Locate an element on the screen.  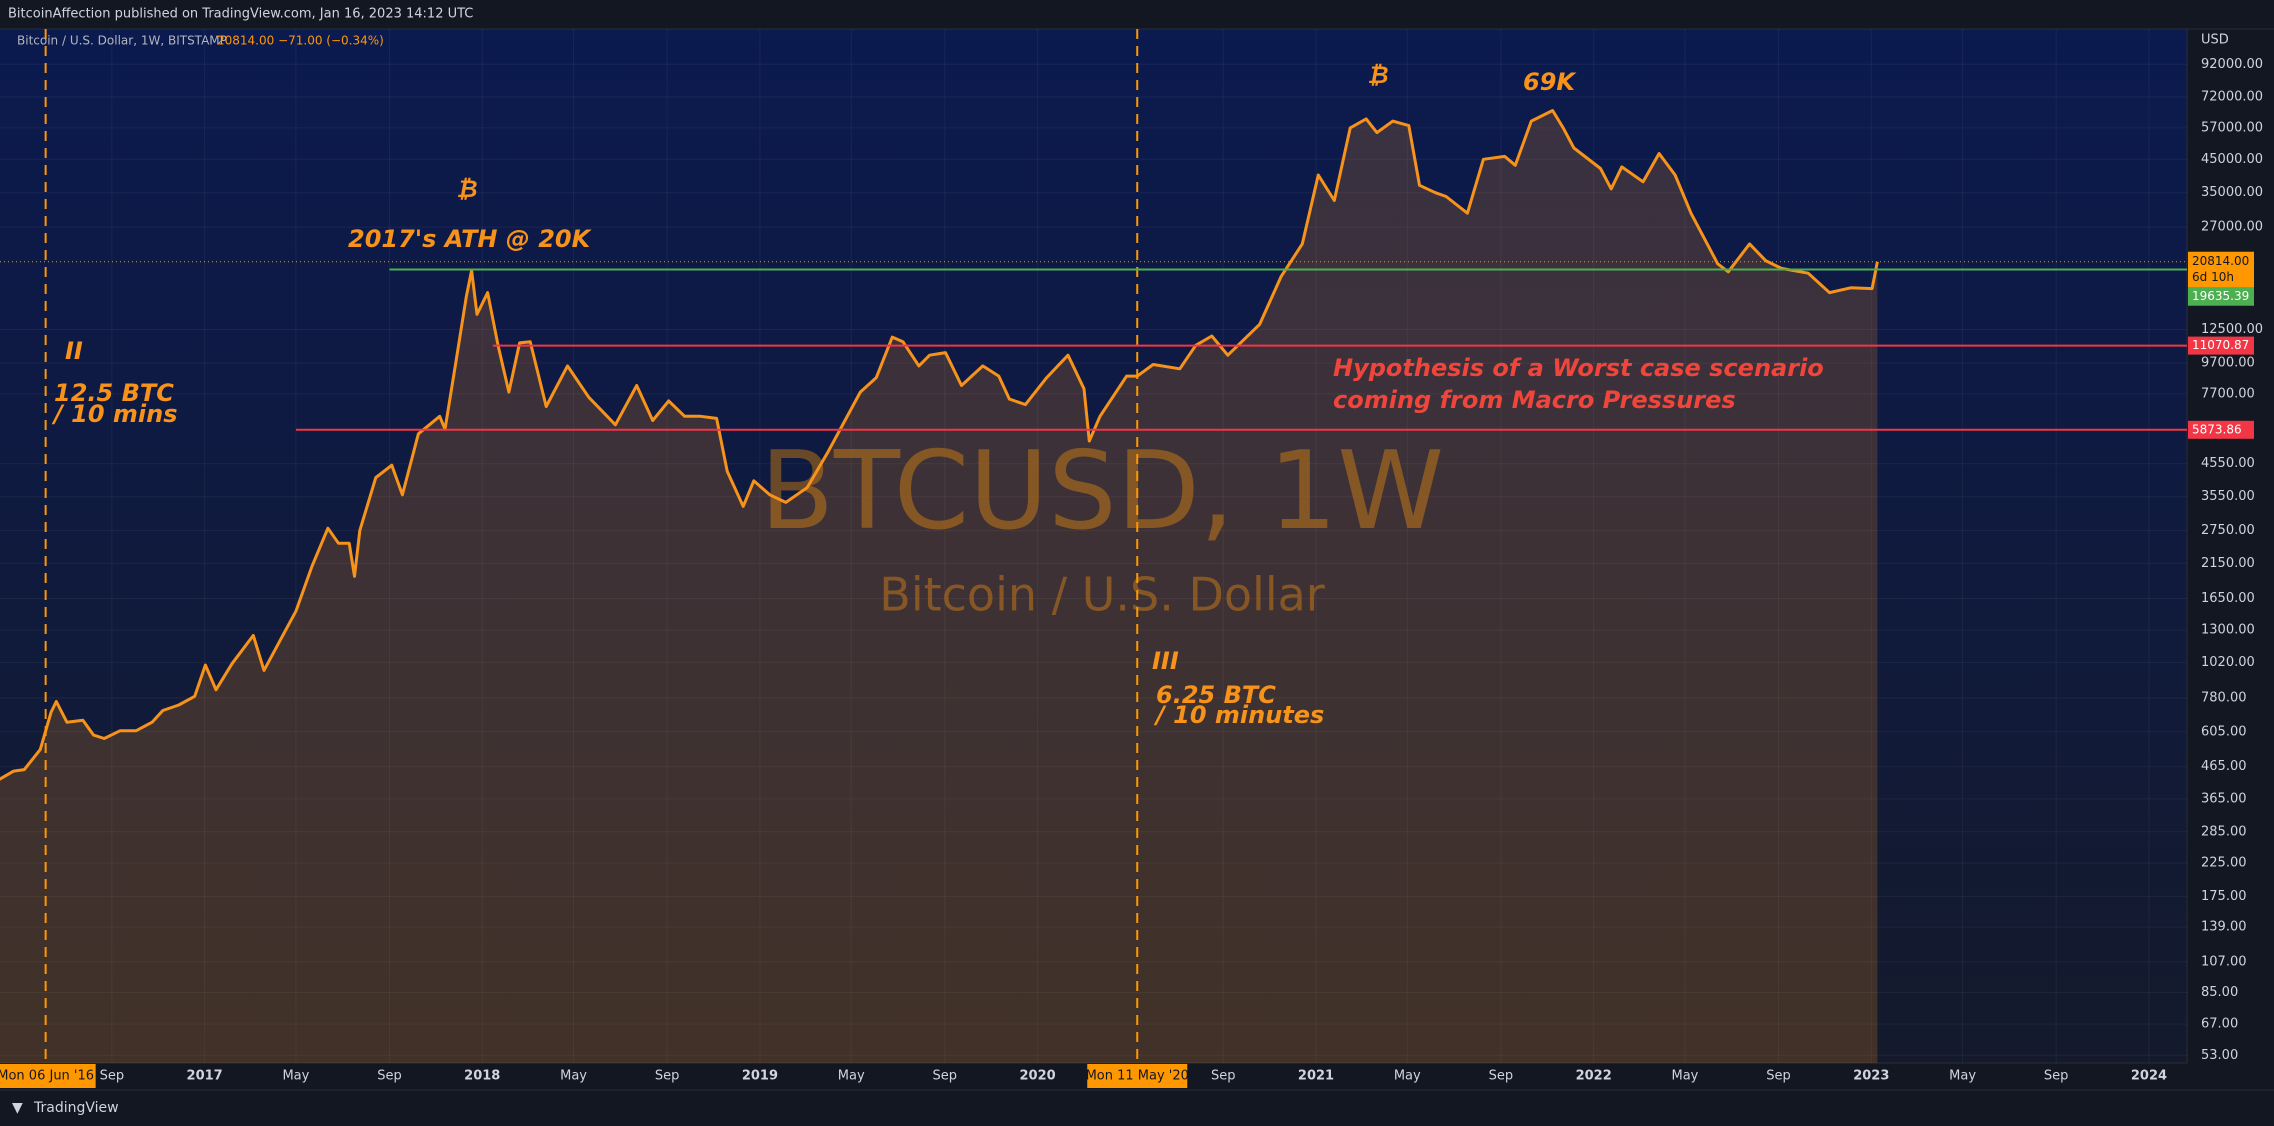
brand: TradingView is located at coordinates (76, 1108).